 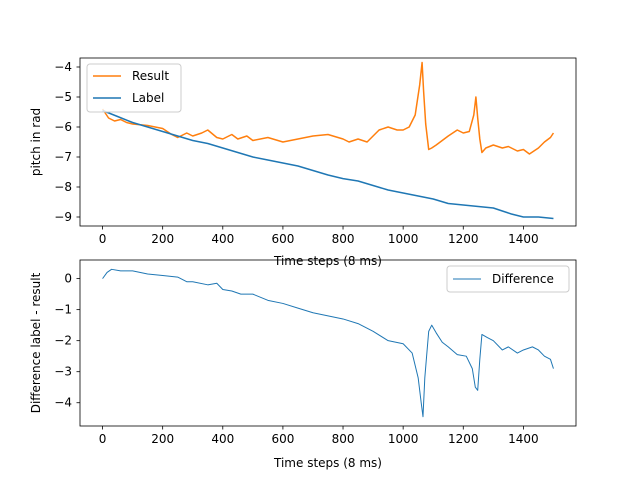 I want to click on top-x-tick-label: 1000, so click(x=403, y=239).